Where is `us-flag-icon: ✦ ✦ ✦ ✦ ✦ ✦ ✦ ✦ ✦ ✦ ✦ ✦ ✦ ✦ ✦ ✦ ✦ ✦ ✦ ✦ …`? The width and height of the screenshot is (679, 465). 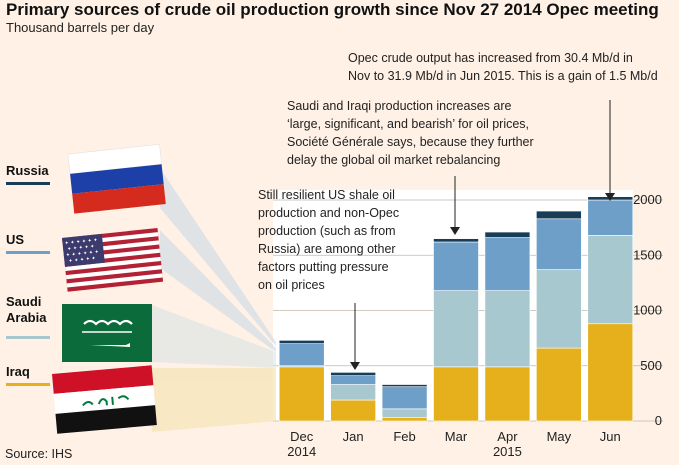 us-flag-icon: ✦ ✦ ✦ ✦ ✦ ✦ ✦ ✦ ✦ ✦ ✦ ✦ ✦ ✦ ✦ ✦ ✦ ✦ ✦ ✦ … is located at coordinates (113, 259).